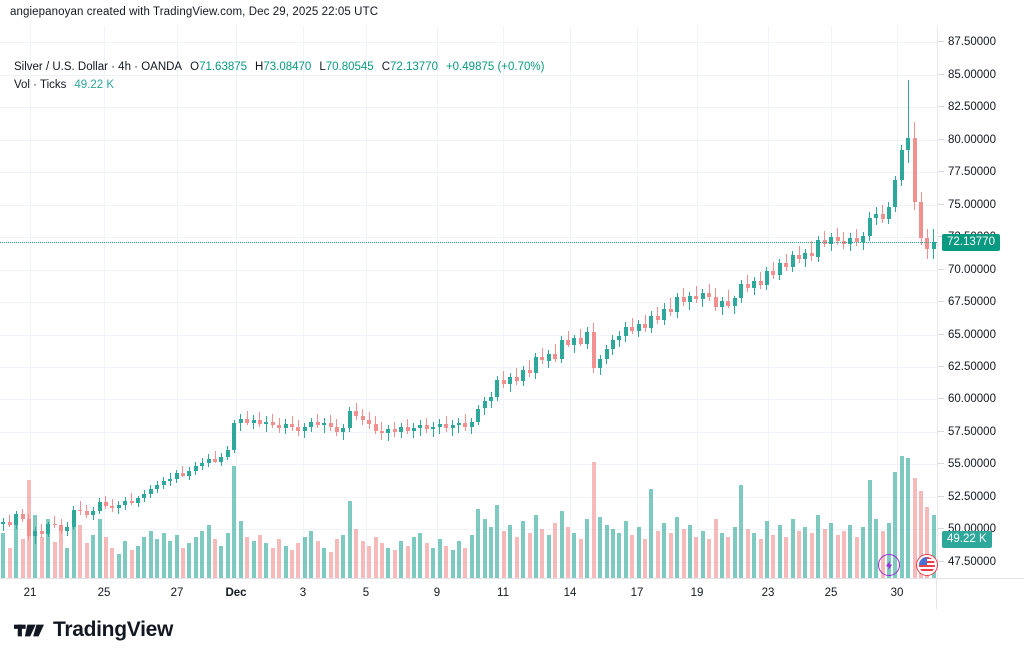 The width and height of the screenshot is (1024, 661). Describe the element at coordinates (40, 85) in the screenshot. I see `legend-volume-label: Vol · Ticks` at that location.